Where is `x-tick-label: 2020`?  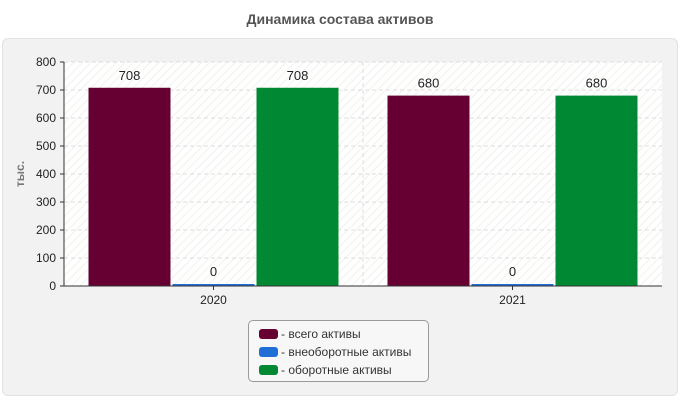
x-tick-label: 2020 is located at coordinates (213, 300).